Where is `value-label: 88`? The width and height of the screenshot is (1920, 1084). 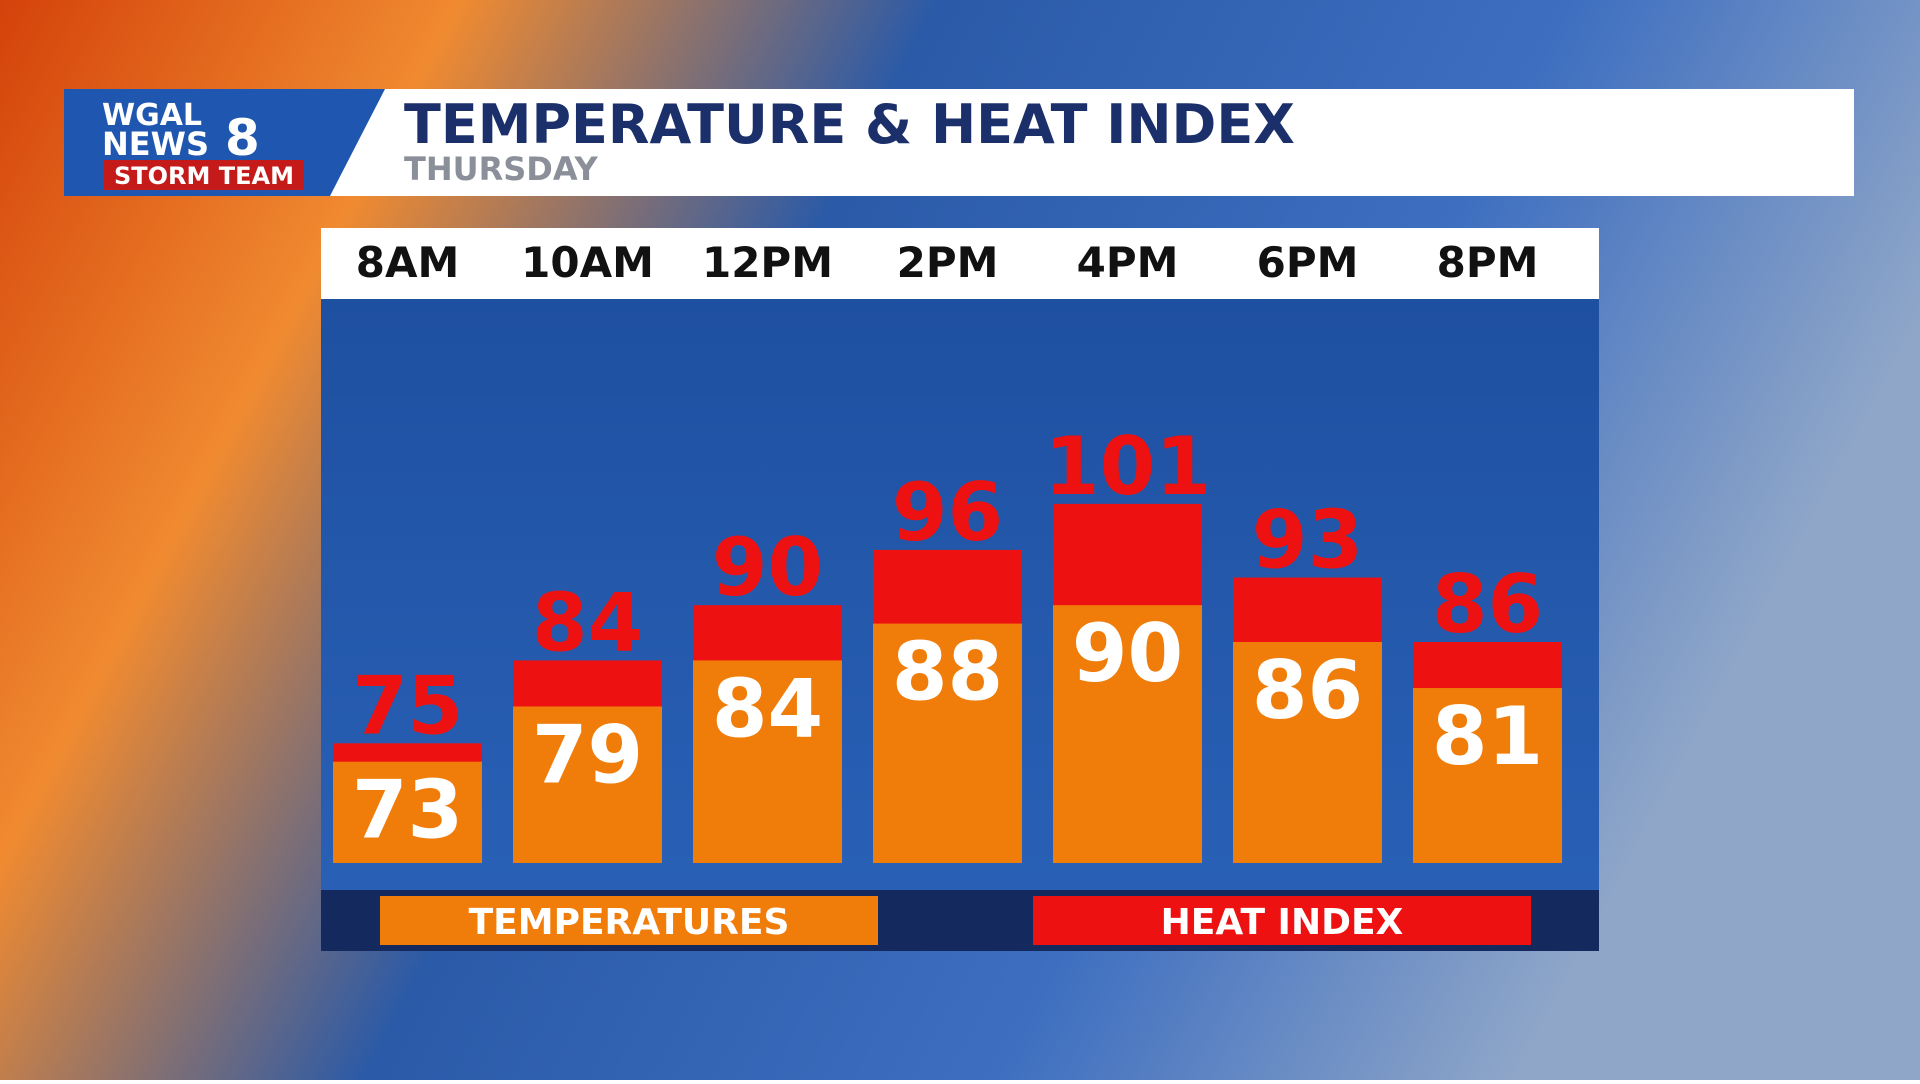
value-label: 88 is located at coordinates (947, 672).